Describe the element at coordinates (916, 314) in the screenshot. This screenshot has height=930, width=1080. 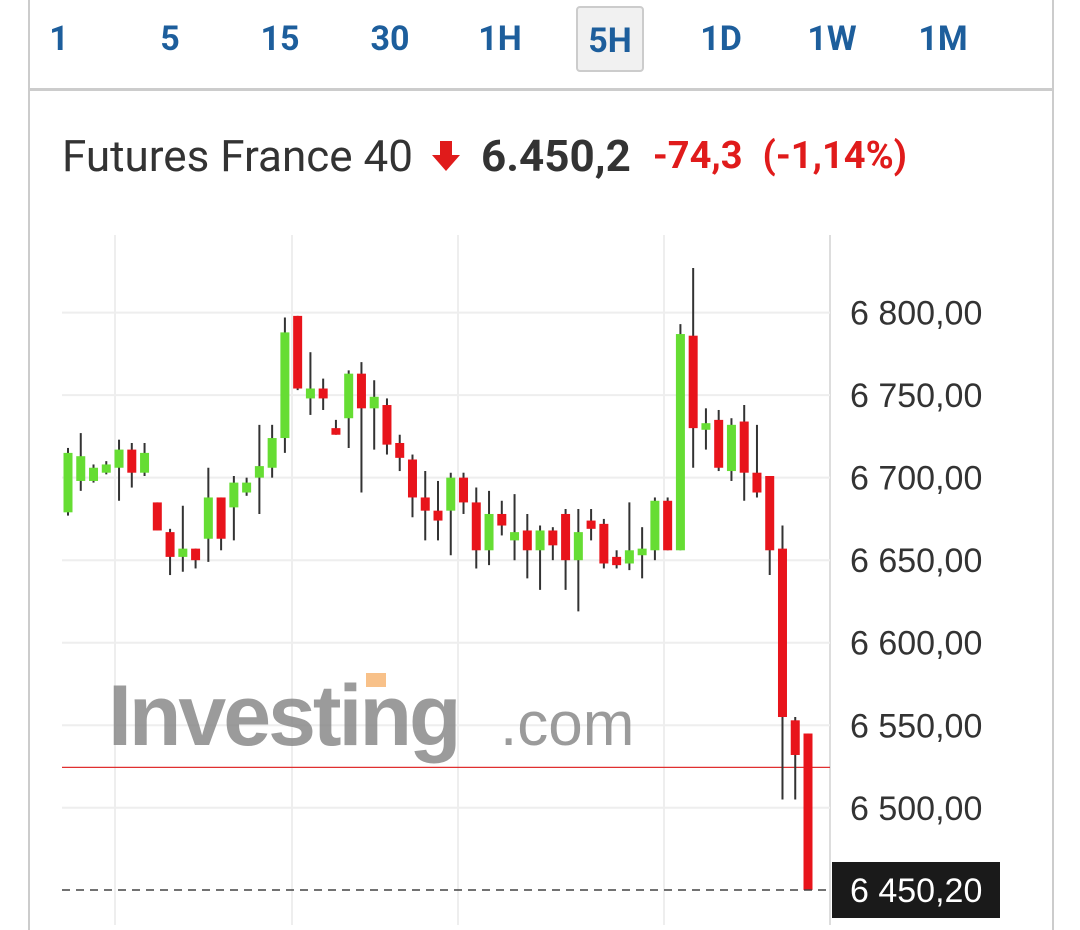
I see `y-tick-label: 6 800,00` at that location.